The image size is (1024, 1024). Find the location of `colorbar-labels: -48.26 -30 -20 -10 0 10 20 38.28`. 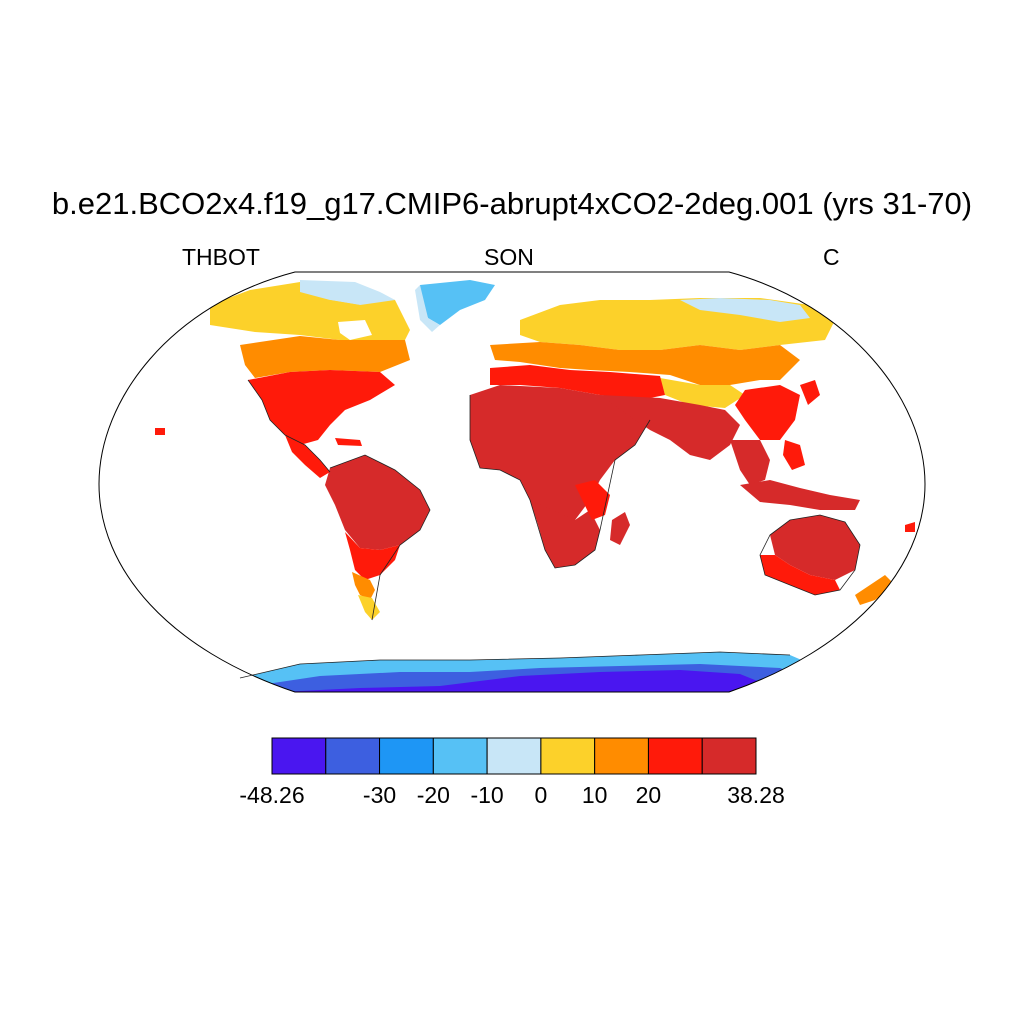

colorbar-labels: -48.26 -30 -20 -10 0 10 20 38.28 is located at coordinates (512, 797).